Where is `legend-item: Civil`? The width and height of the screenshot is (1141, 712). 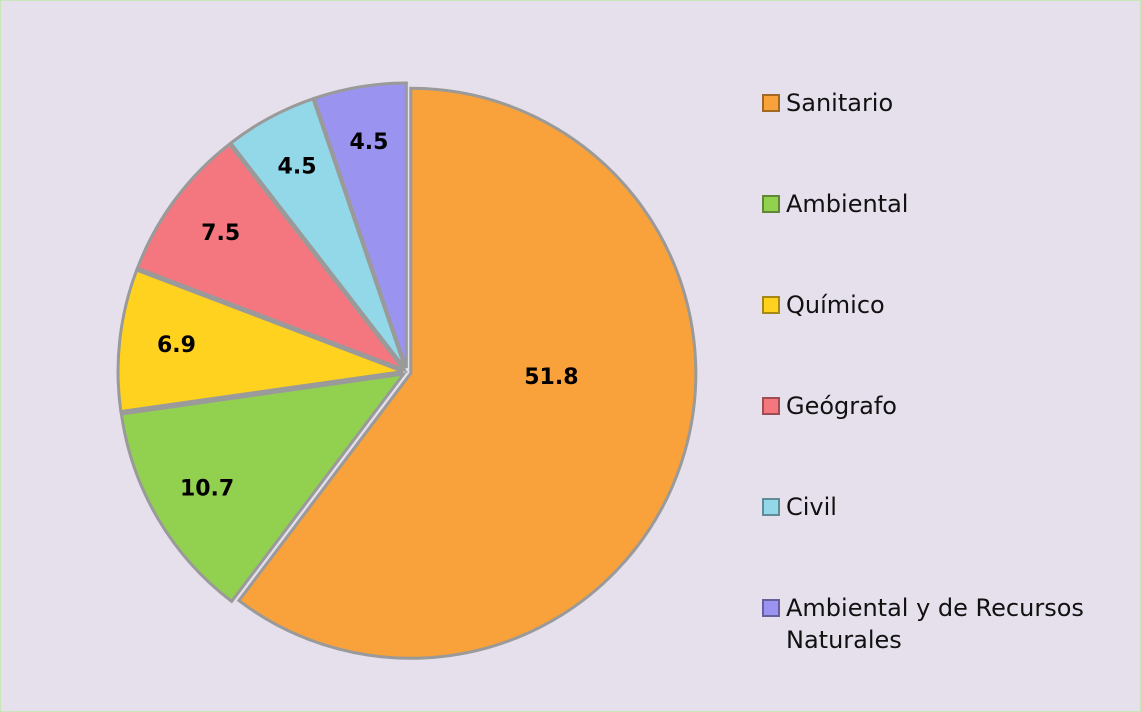
legend-item: Civil is located at coordinates (942, 507).